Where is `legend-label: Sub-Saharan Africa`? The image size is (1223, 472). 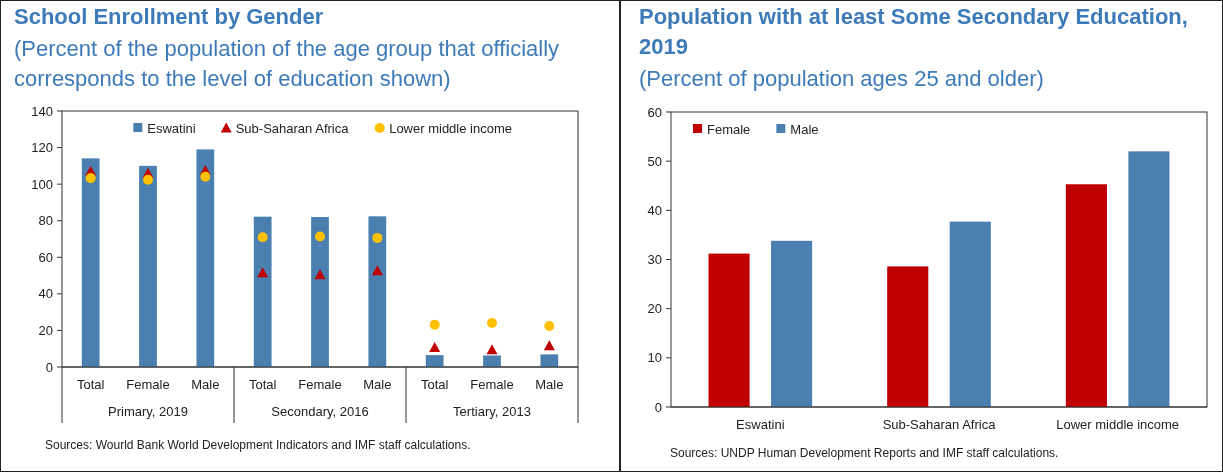
legend-label: Sub-Saharan Africa is located at coordinates (292, 128).